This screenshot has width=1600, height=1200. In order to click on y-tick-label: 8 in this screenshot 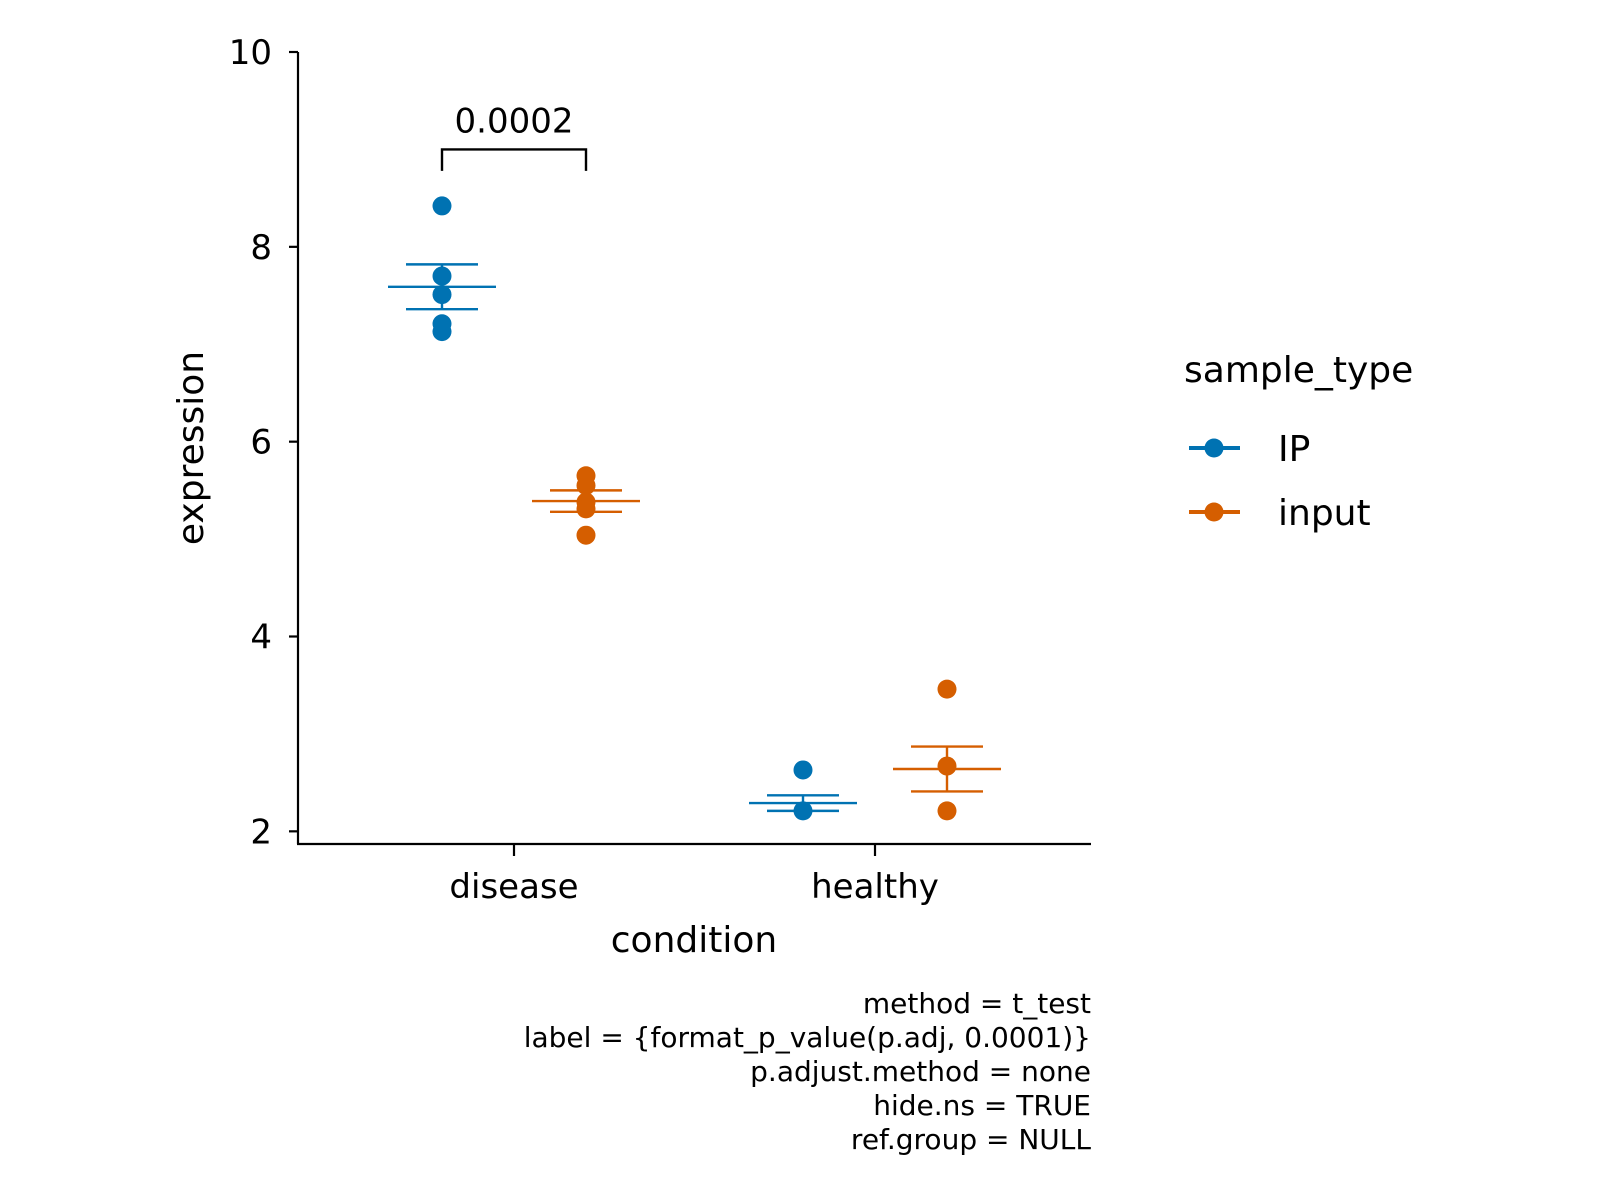, I will do `click(261, 248)`.